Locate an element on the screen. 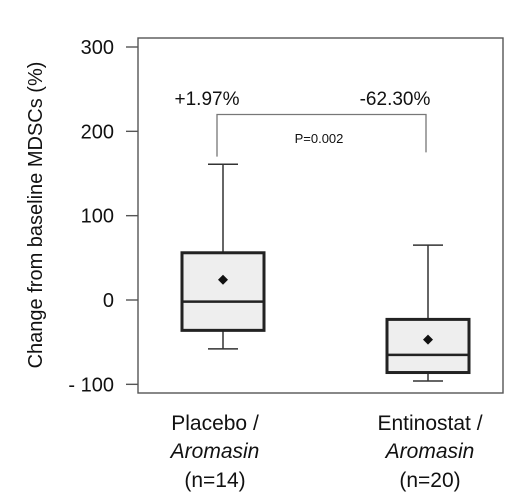  y-axis-label: Change from baseline MDSCs (%) is located at coordinates (36, 215).